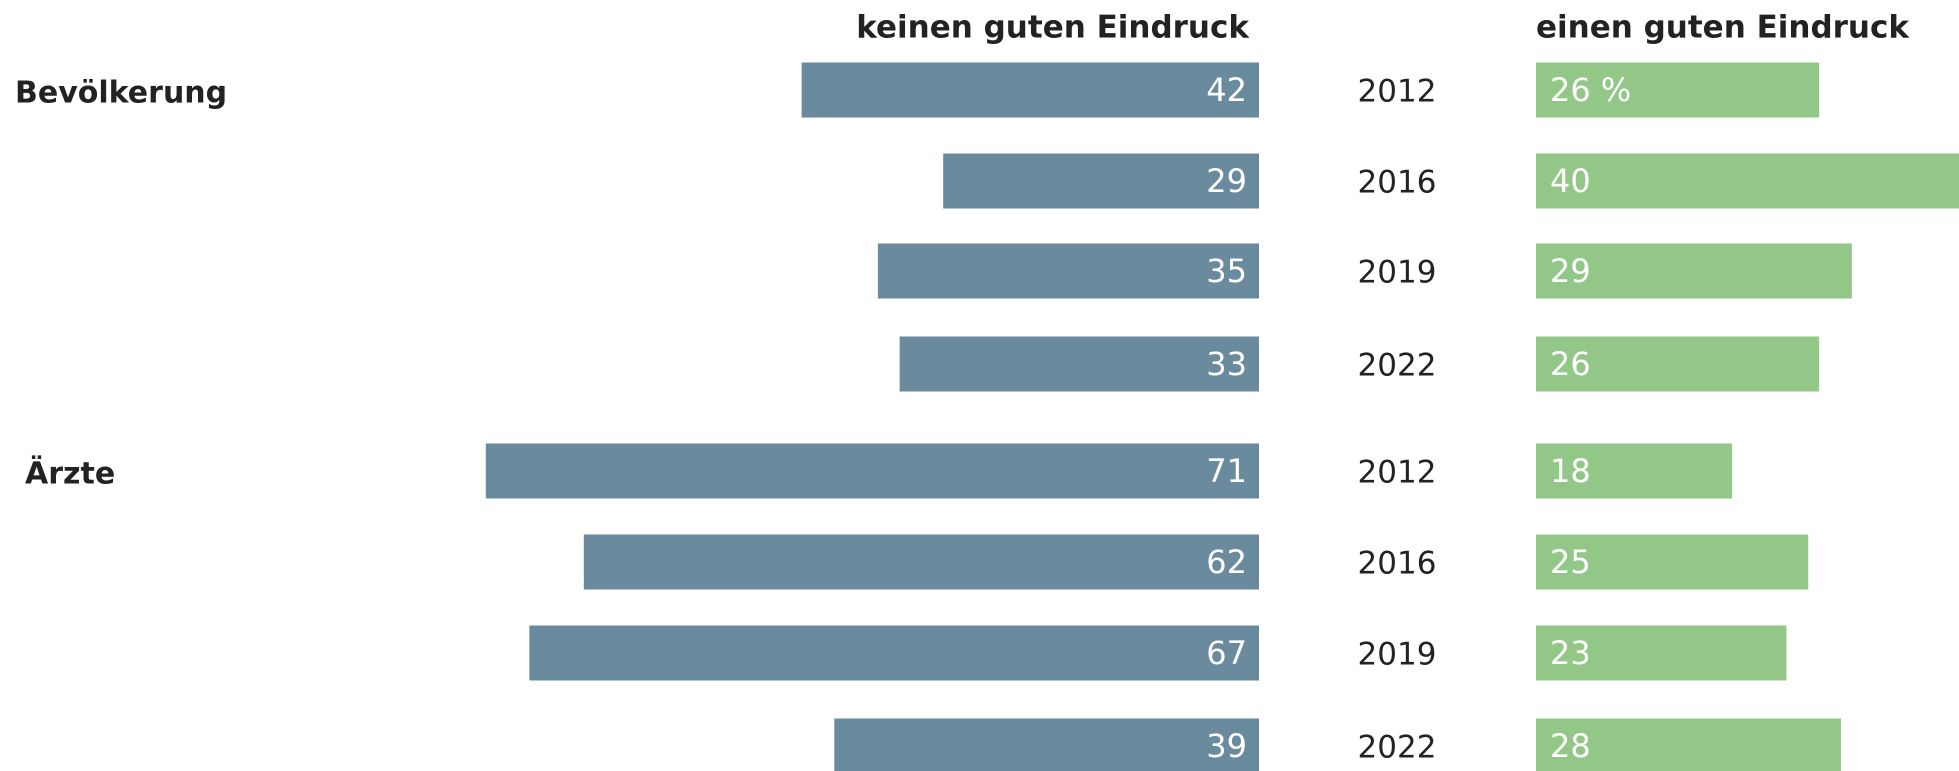  Describe the element at coordinates (1226, 90) in the screenshot. I see `value-label: 42` at that location.